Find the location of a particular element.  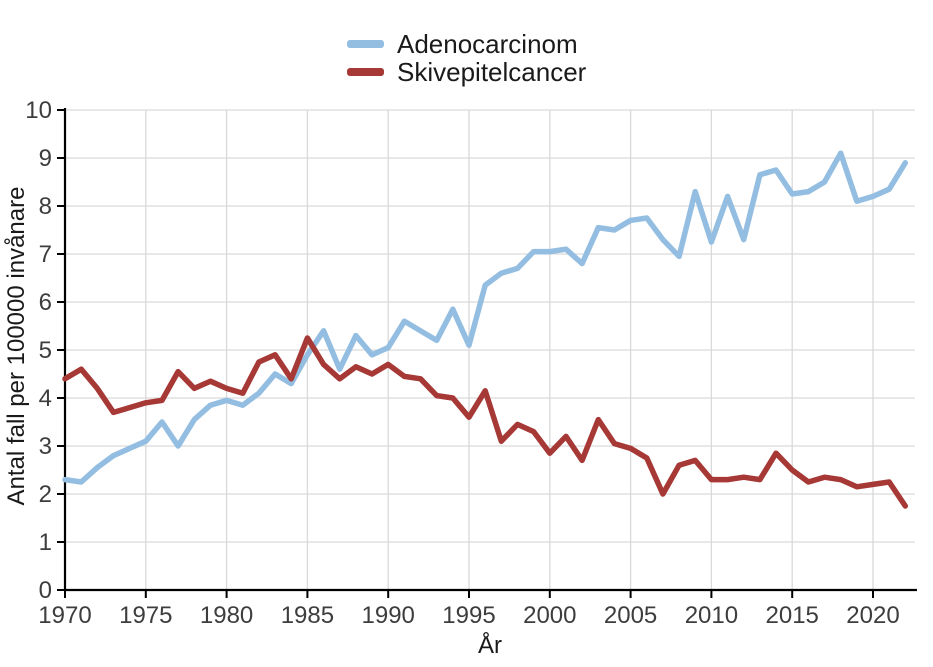

x-tick-label: 2000 is located at coordinates (549, 615).